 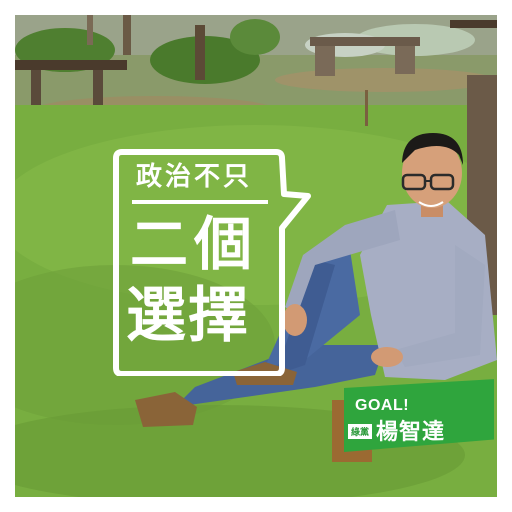 I want to click on candidate-name: 楊智達, so click(x=411, y=432).